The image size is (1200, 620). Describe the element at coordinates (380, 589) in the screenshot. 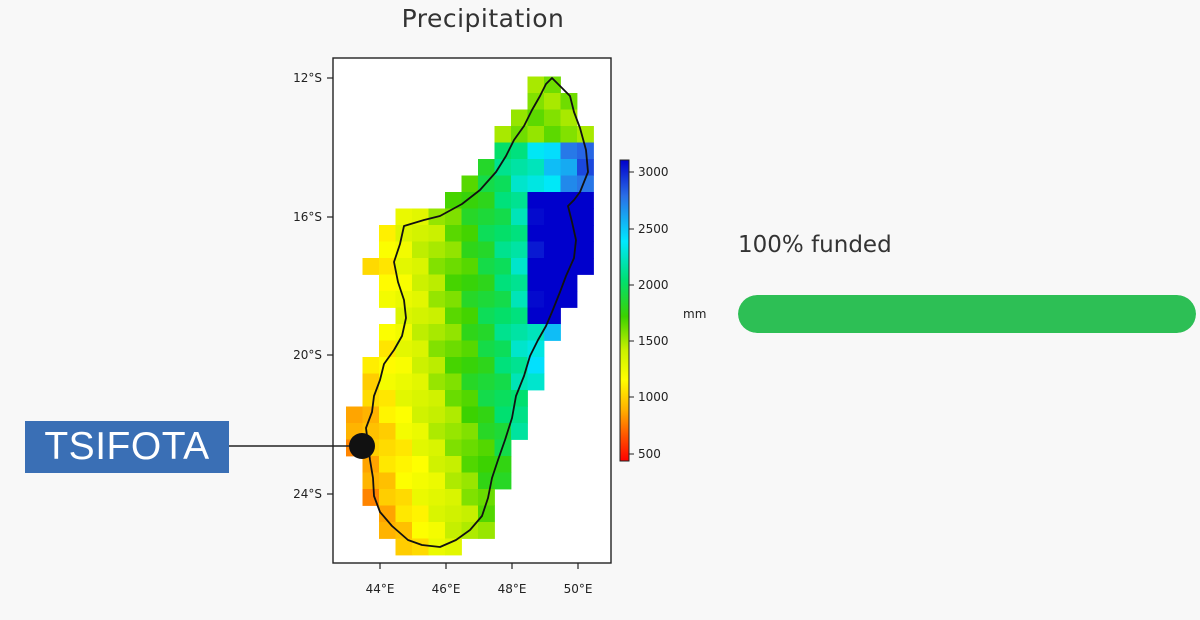

I see `lon-tick-label: 44°E` at that location.